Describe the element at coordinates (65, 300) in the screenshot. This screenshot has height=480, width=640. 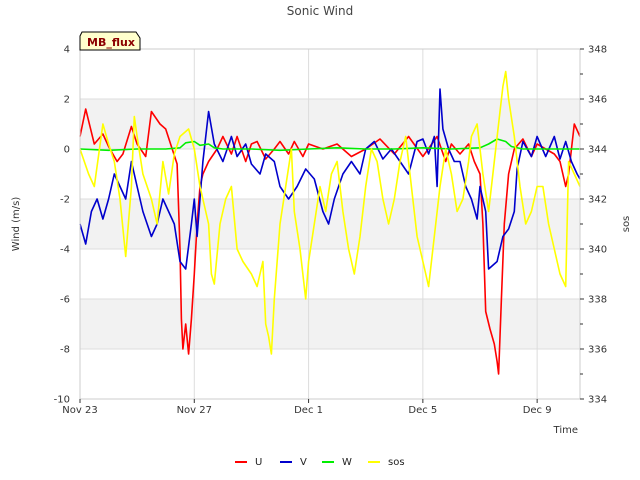
I see `y-tick-label: -6` at that location.